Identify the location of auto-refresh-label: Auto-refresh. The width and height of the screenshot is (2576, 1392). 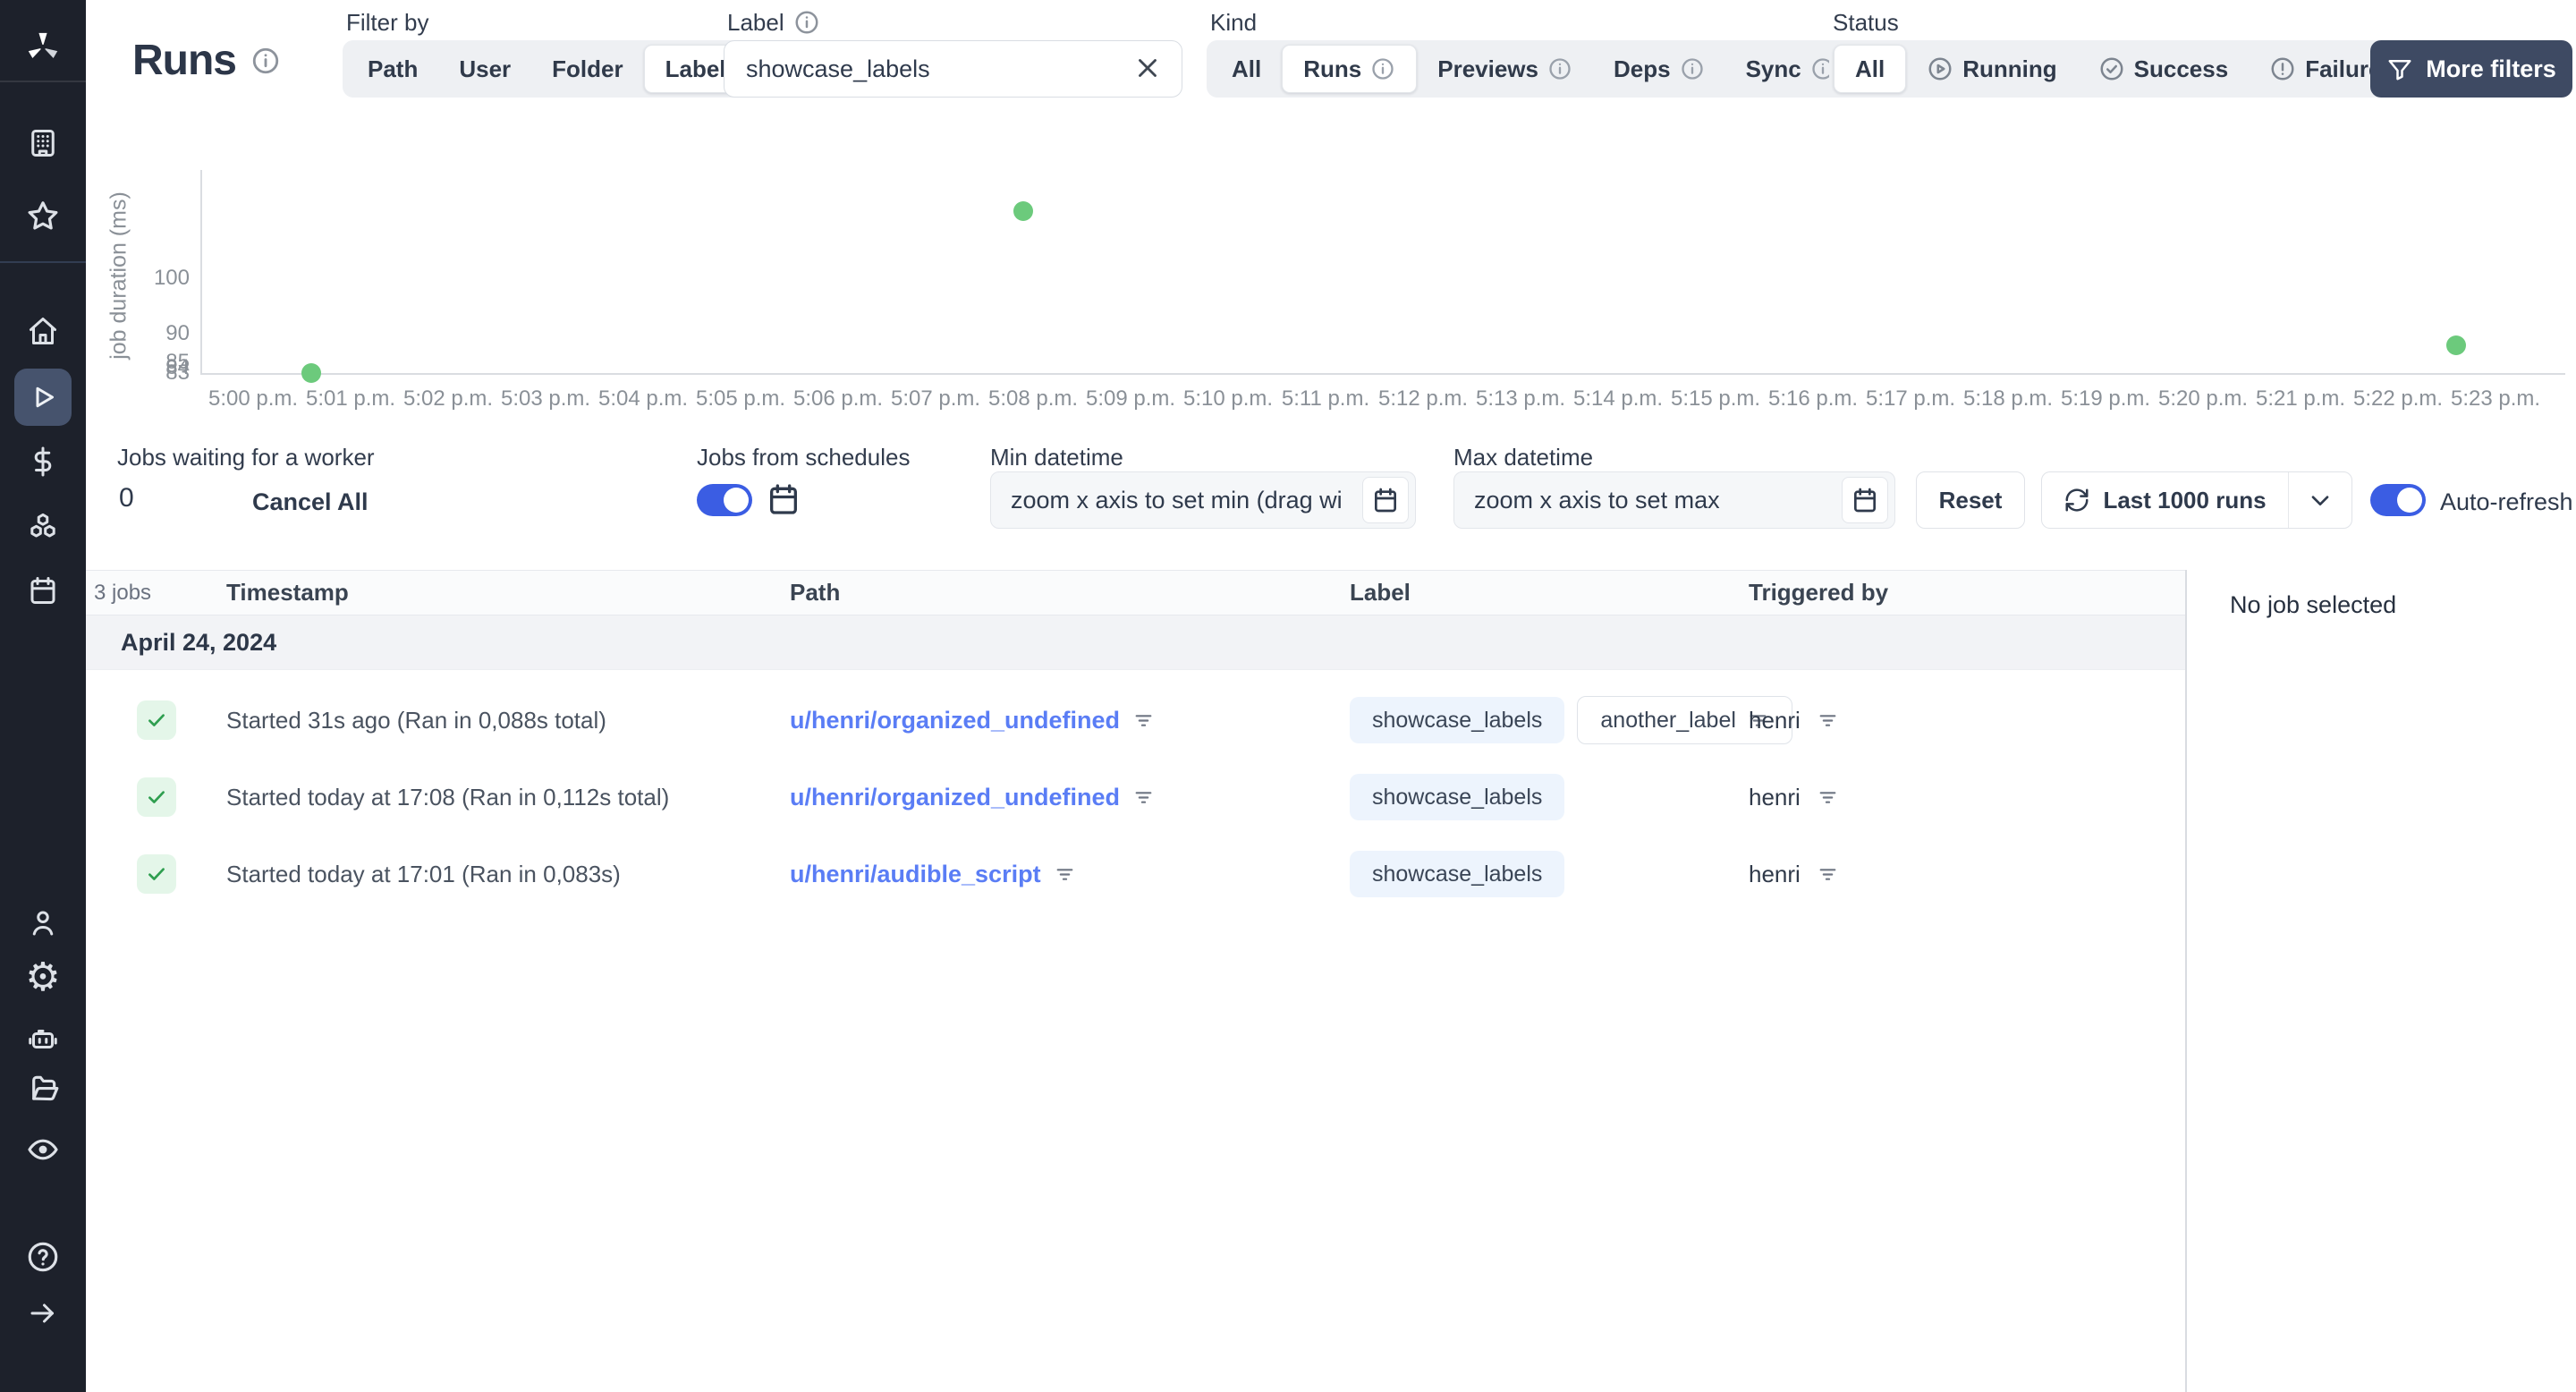
(2506, 501).